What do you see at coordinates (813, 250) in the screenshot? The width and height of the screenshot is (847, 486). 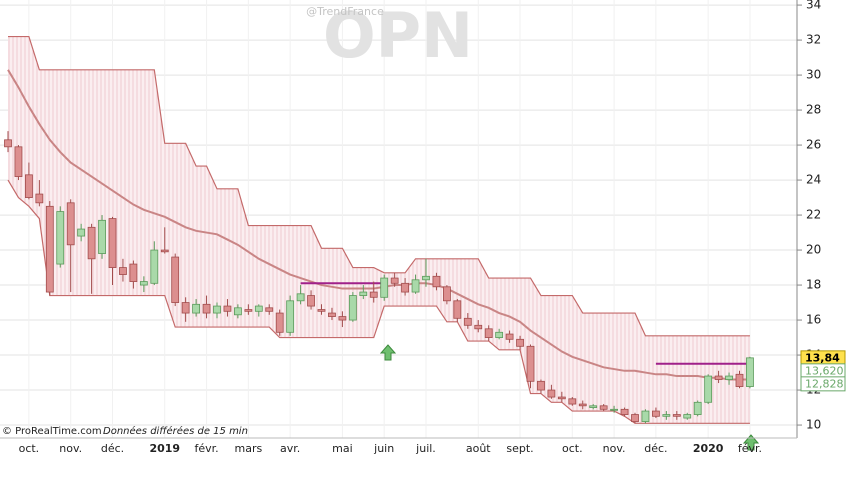 I see `y-tick-label: 20` at bounding box center [813, 250].